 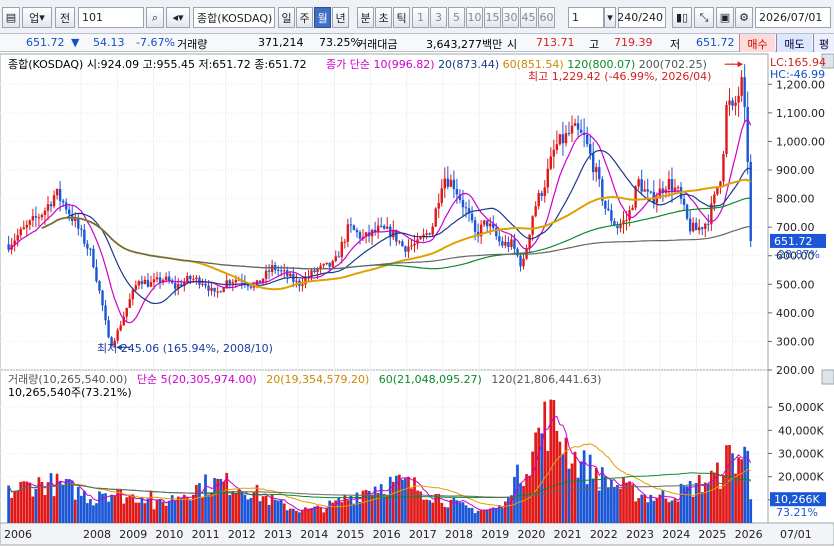 I want to click on minute-button-0: 1, so click(x=420, y=17).